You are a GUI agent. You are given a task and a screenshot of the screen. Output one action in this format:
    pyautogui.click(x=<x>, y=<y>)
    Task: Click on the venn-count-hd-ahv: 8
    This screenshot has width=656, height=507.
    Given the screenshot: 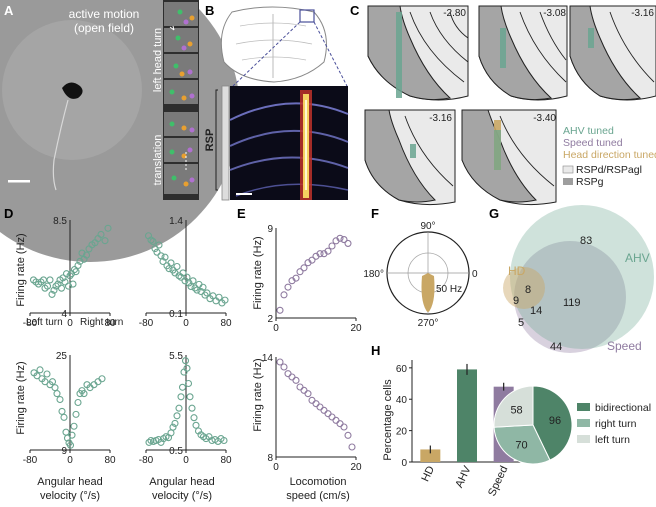 What is the action you would take?
    pyautogui.click(x=528, y=290)
    